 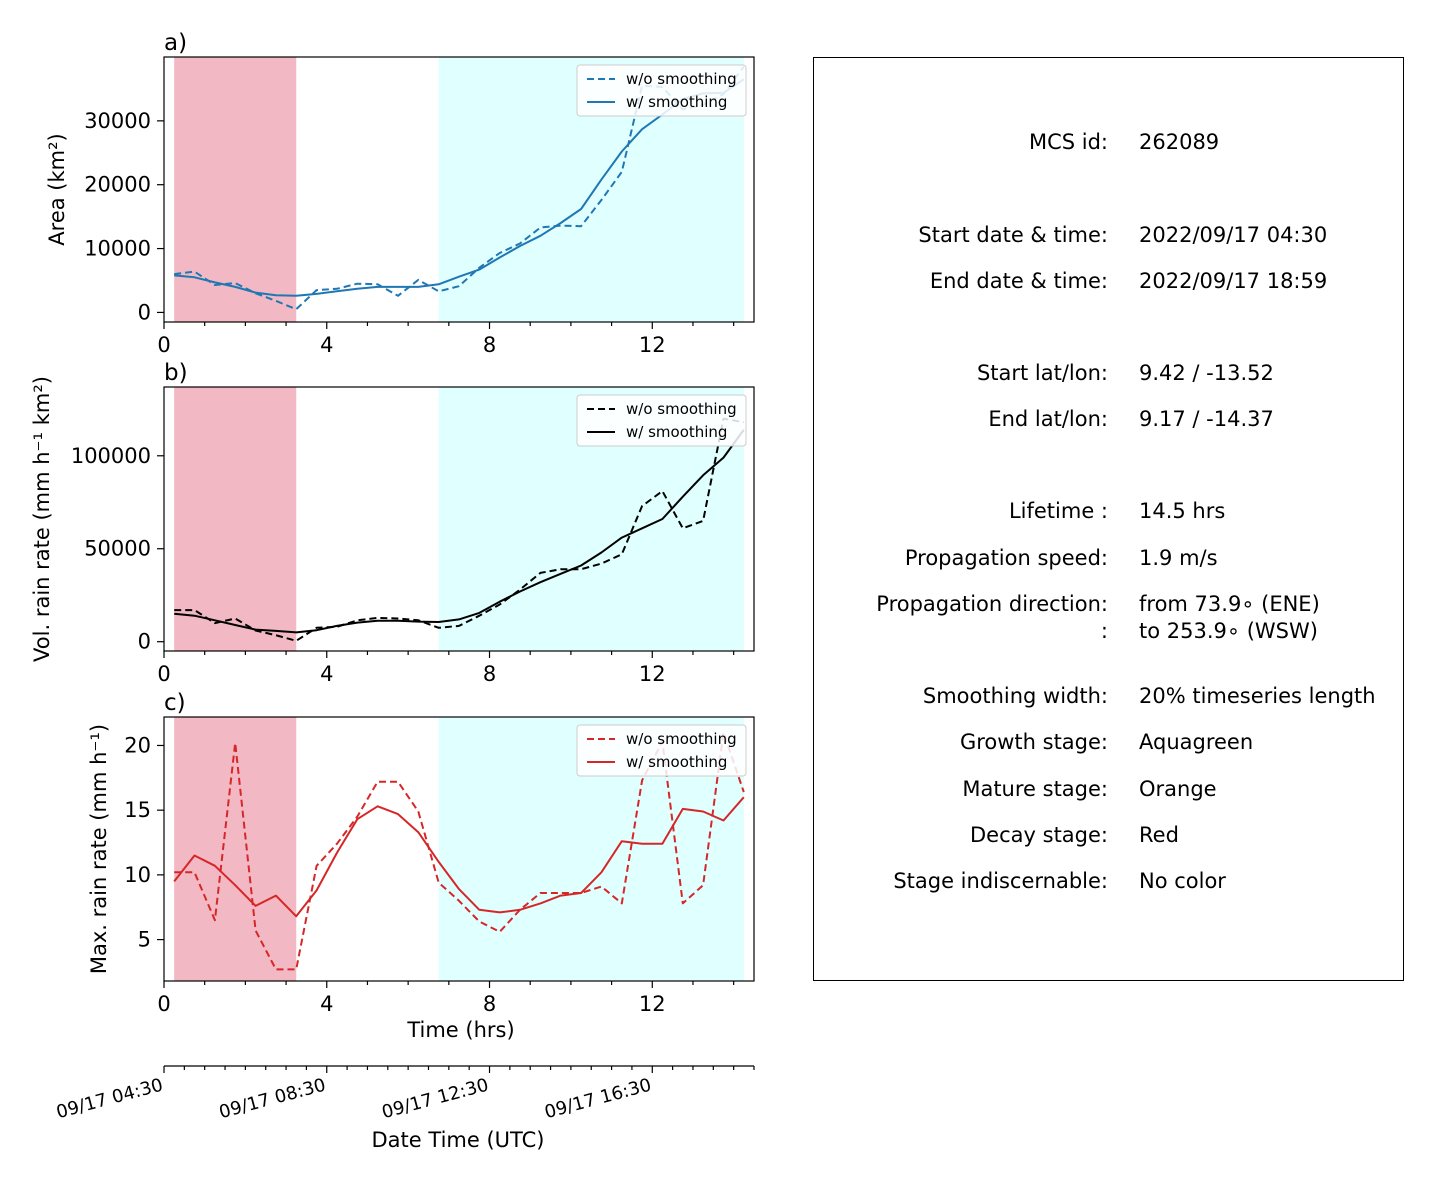 I want to click on info-label: Propagation direction:, so click(x=992, y=604).